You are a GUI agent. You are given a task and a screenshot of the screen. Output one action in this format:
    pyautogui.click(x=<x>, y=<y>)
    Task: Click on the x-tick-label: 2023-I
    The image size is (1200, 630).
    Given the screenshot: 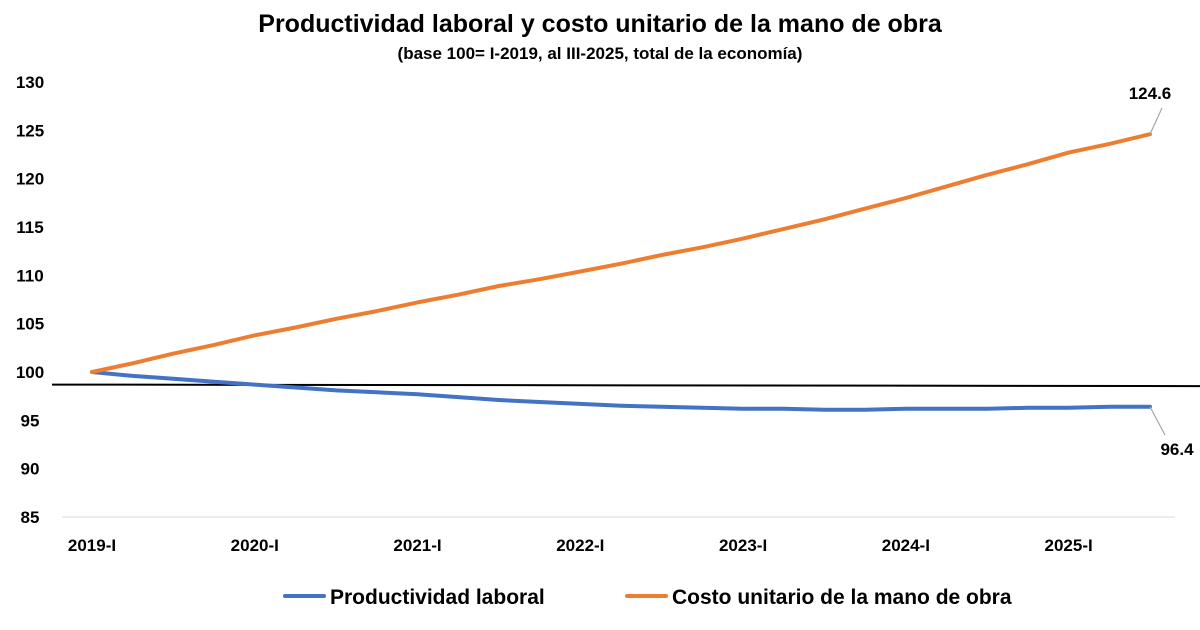 What is the action you would take?
    pyautogui.click(x=743, y=545)
    